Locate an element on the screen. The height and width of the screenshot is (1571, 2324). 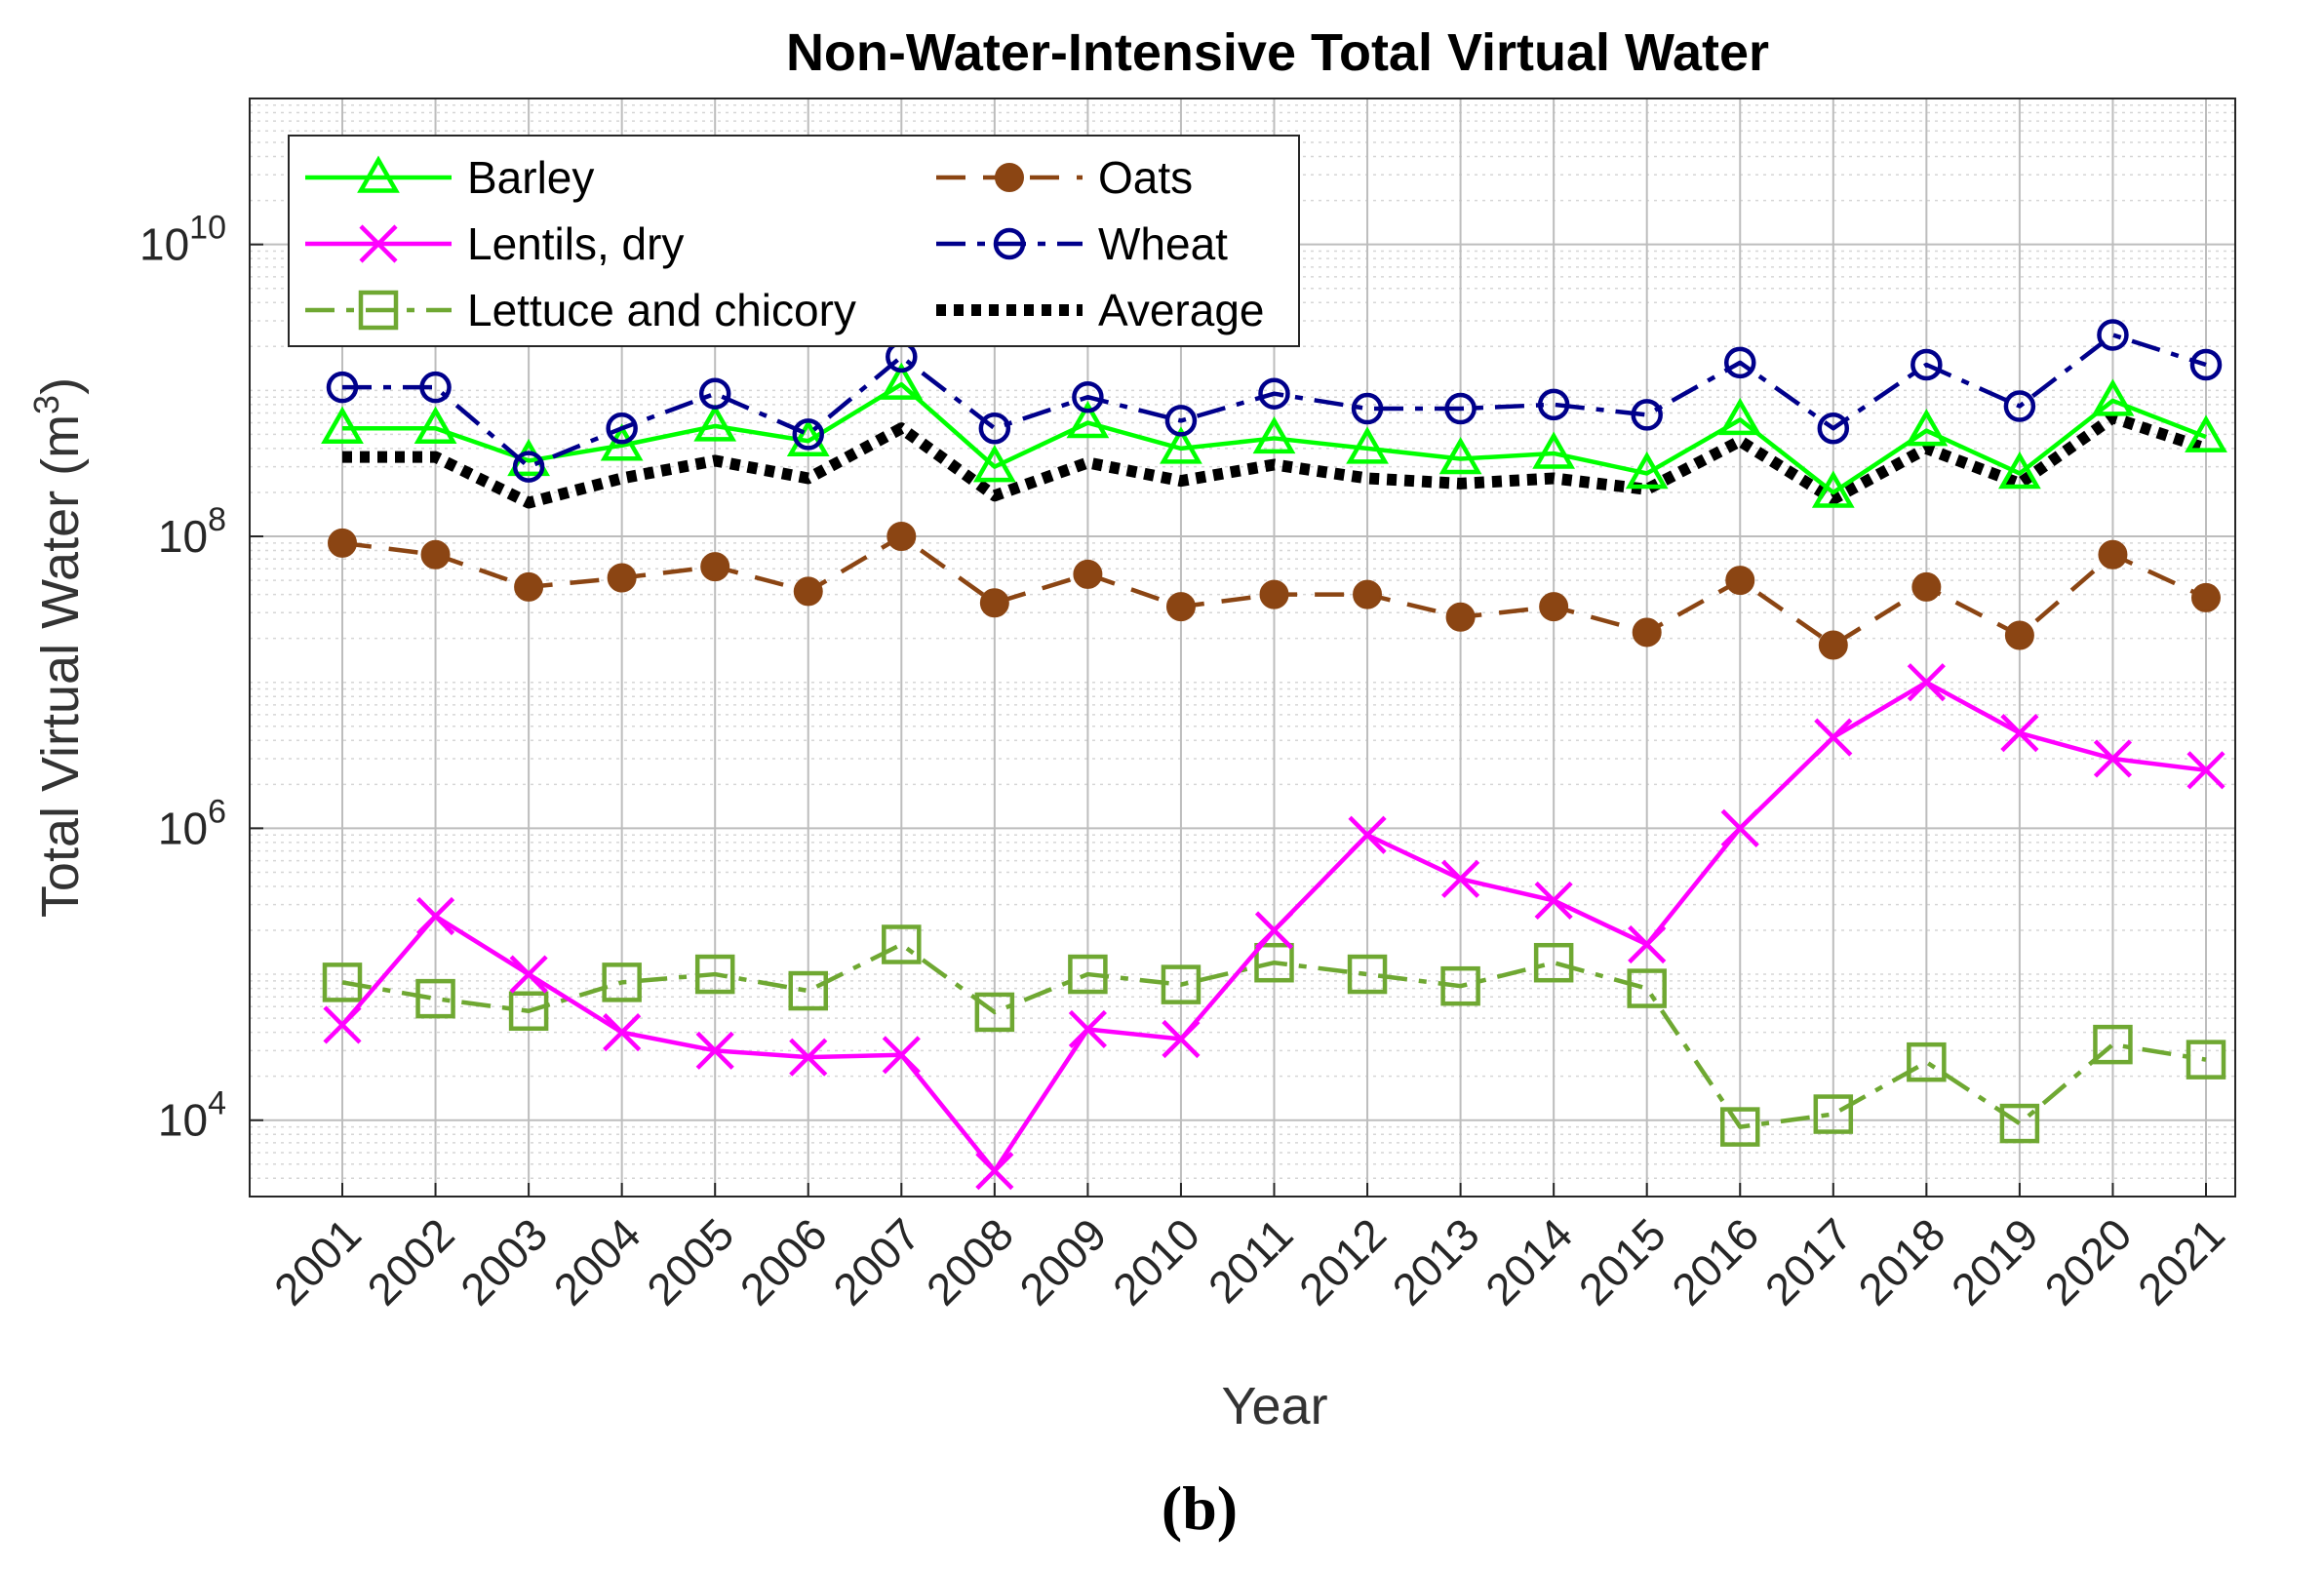
series-oats is located at coordinates (1274, 591).